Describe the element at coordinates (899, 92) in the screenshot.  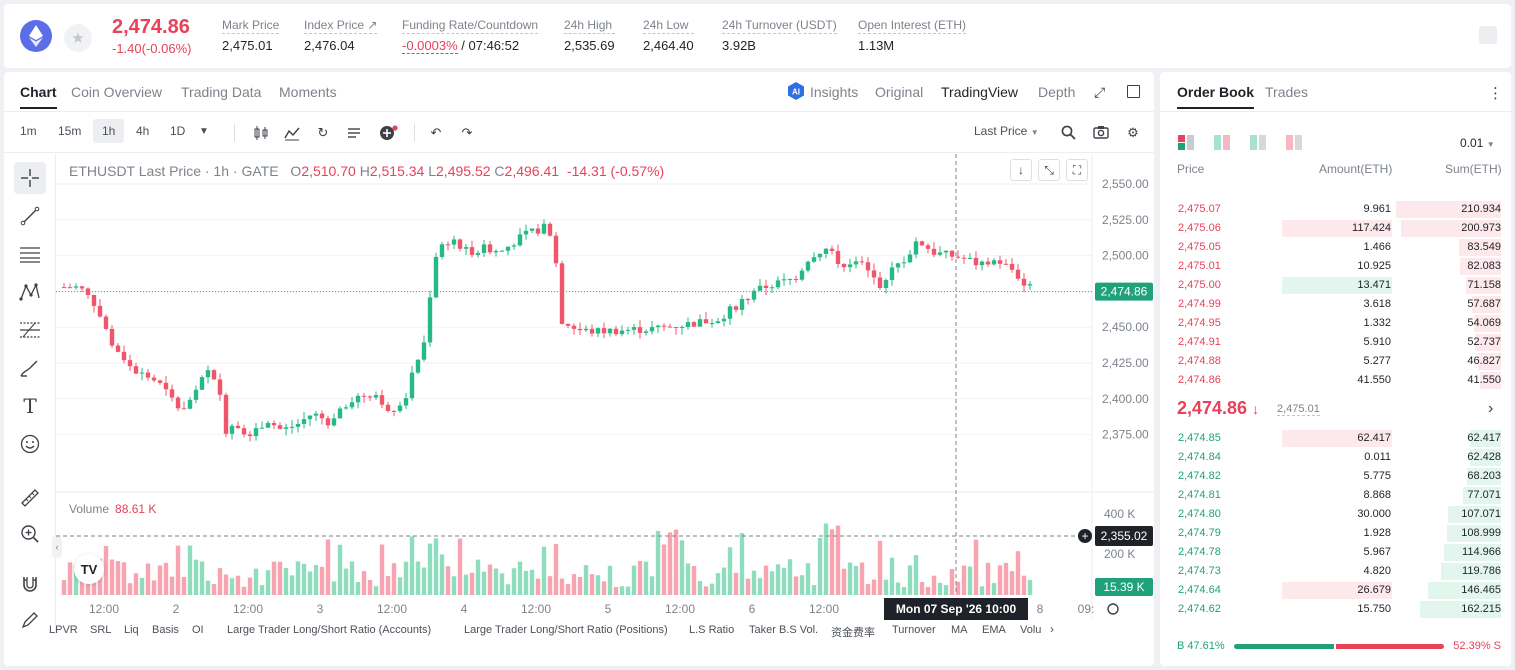
I see `tab-original: Original` at that location.